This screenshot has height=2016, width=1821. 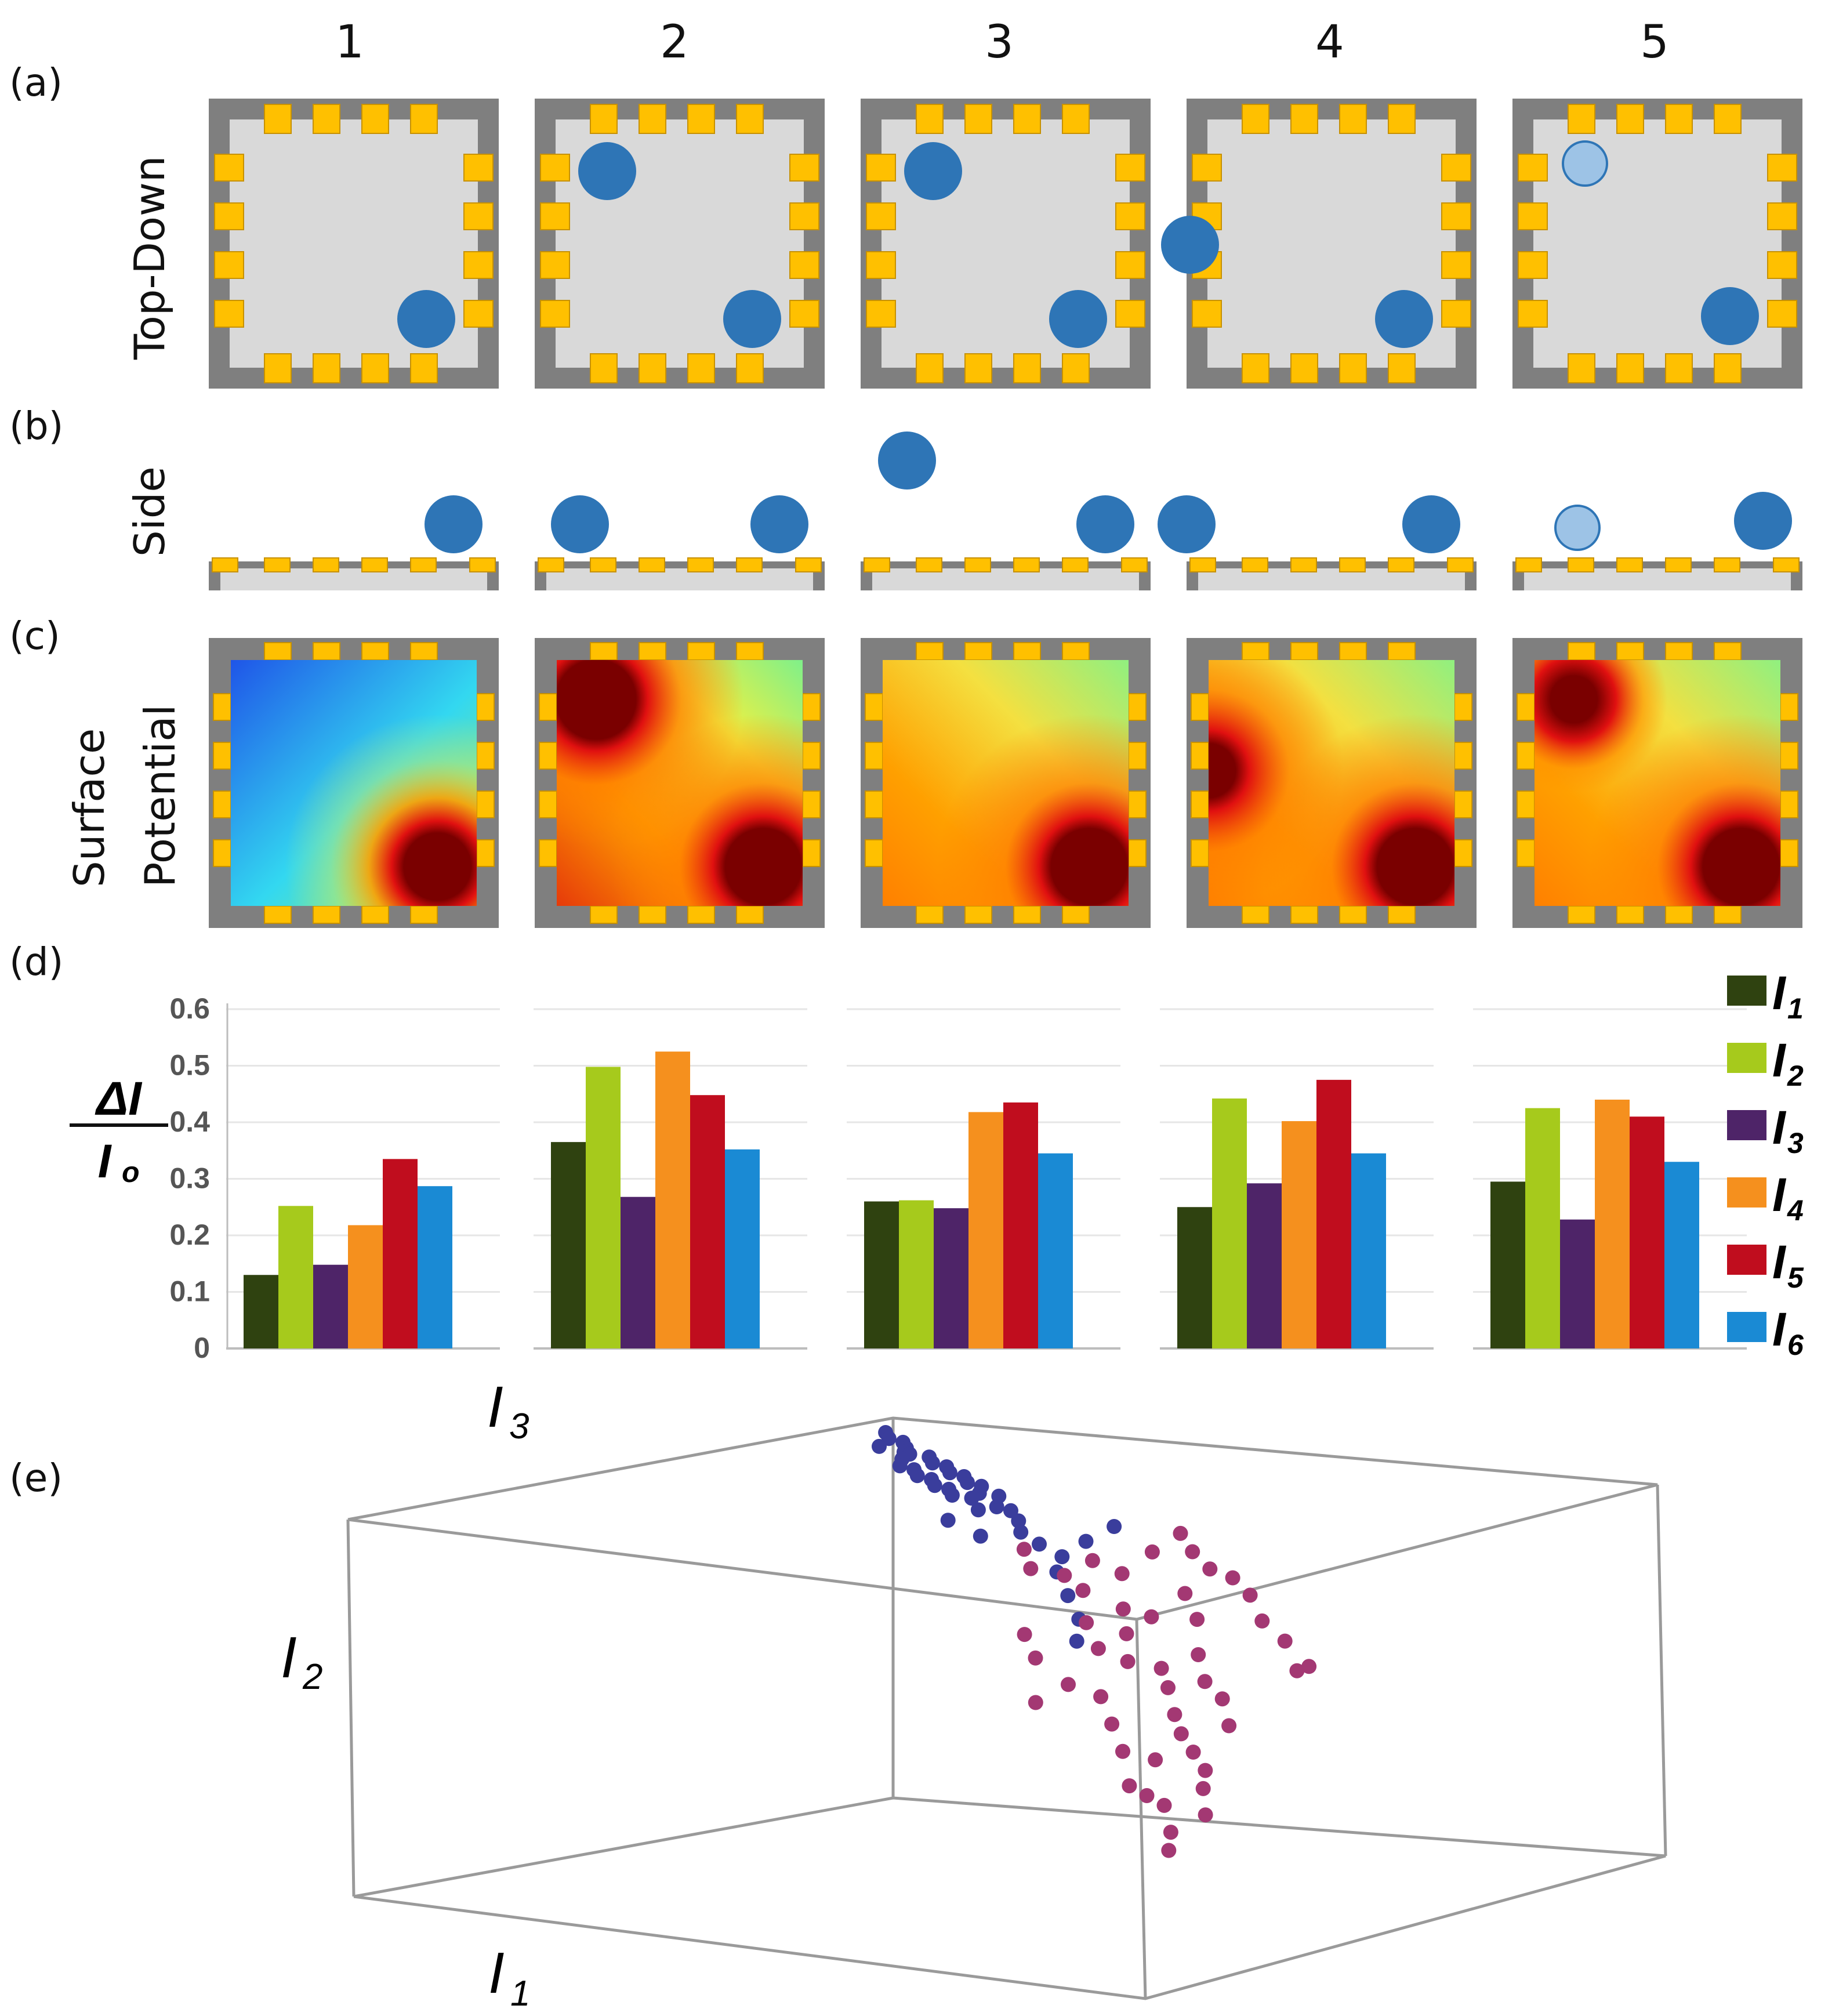 What do you see at coordinates (261, 1312) in the screenshot?
I see `bar-group-1-I1` at bounding box center [261, 1312].